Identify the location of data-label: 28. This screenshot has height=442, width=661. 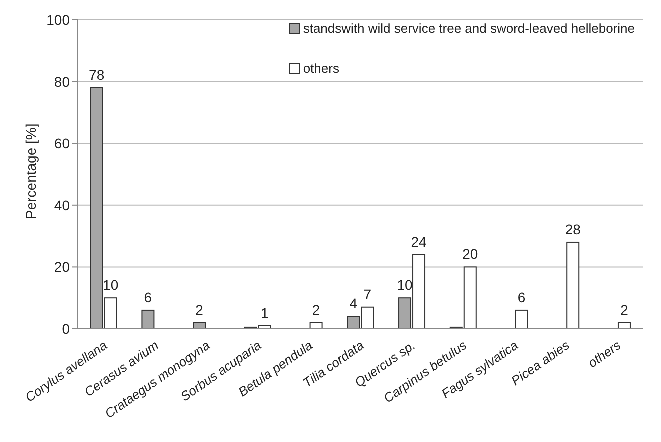
(573, 229).